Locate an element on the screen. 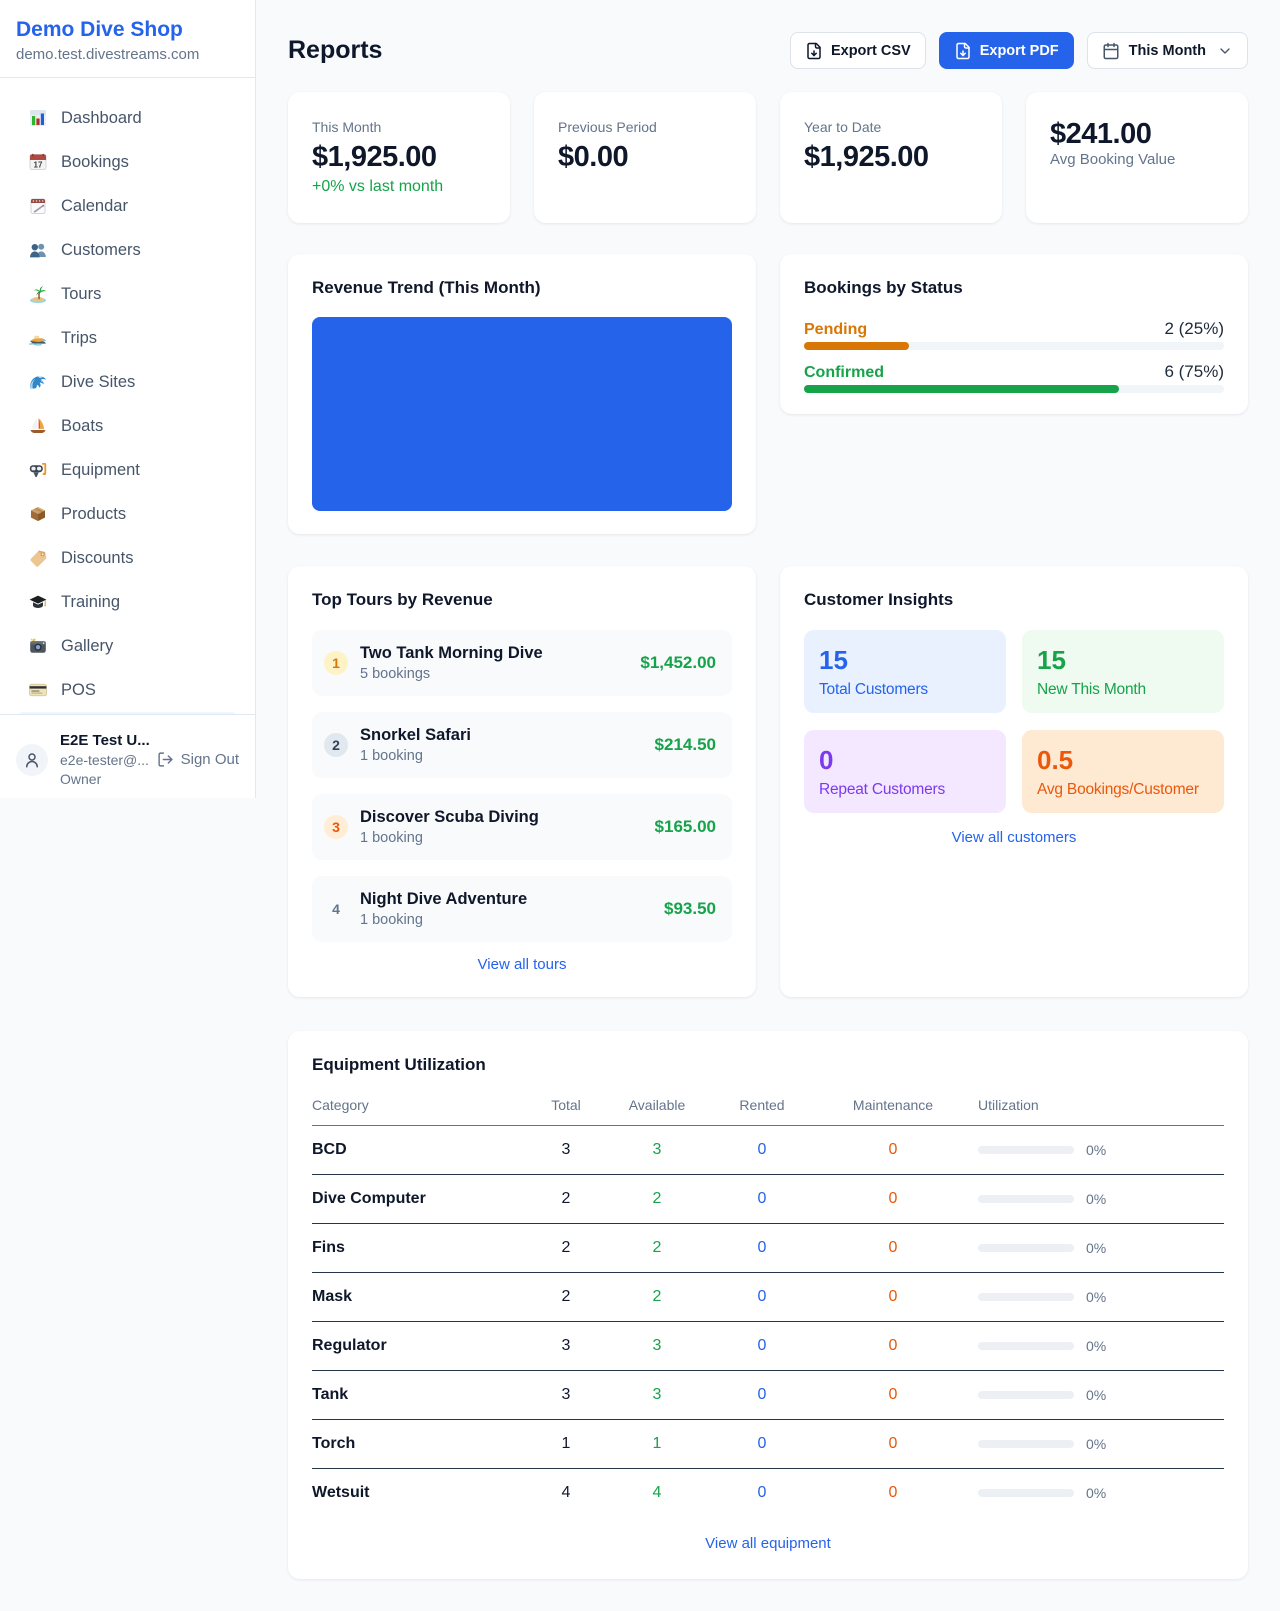  svg-text: 17 is located at coordinates (38, 165).